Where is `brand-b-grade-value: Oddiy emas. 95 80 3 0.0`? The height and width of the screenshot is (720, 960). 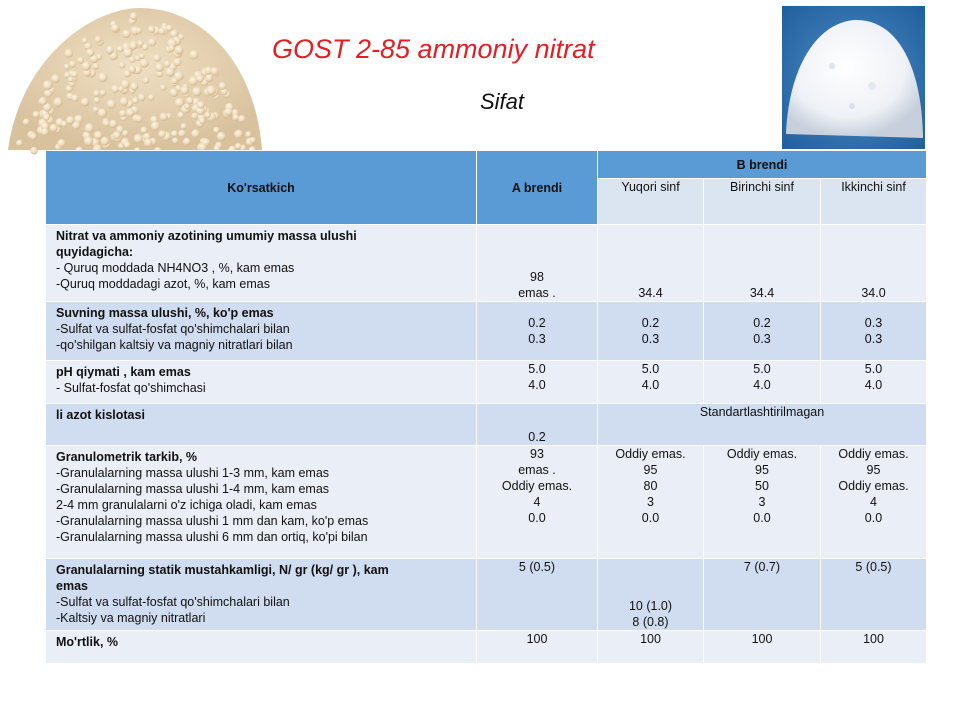
brand-b-grade-value: Oddiy emas. 95 80 3 0.0 is located at coordinates (650, 502).